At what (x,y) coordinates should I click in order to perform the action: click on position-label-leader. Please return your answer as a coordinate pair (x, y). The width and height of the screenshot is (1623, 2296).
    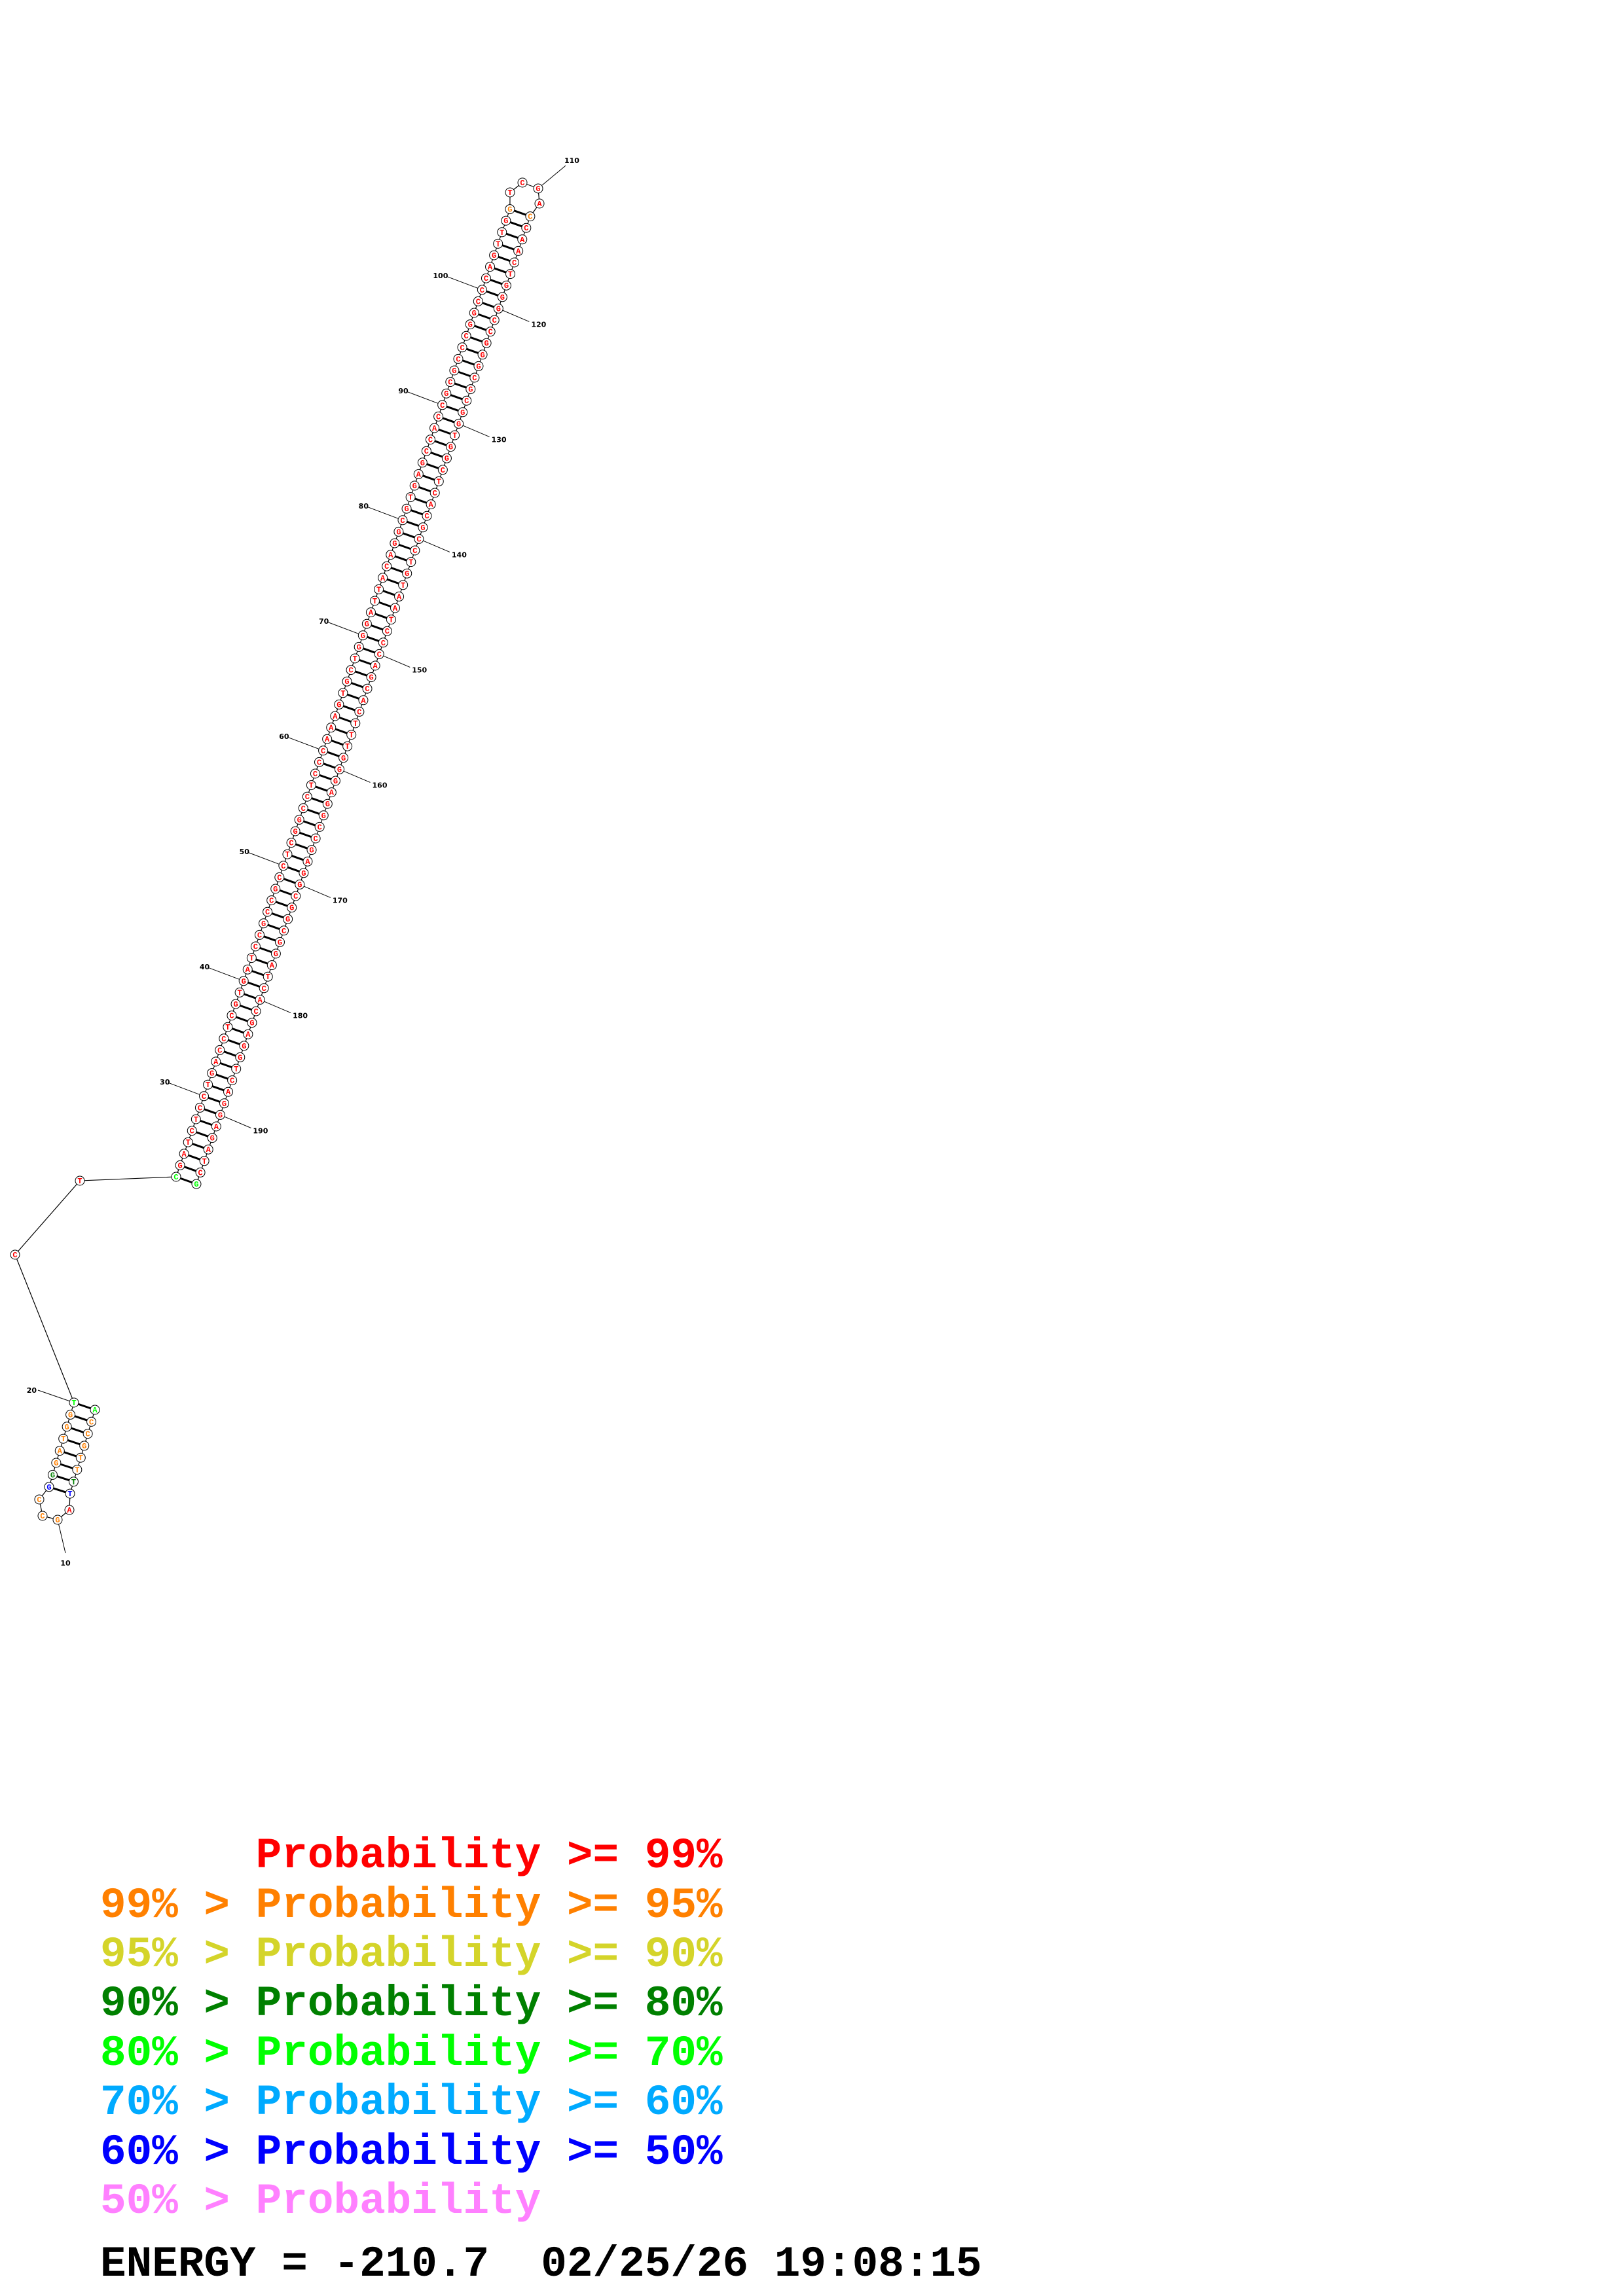
    Looking at the image, I should click on (275, 1006).